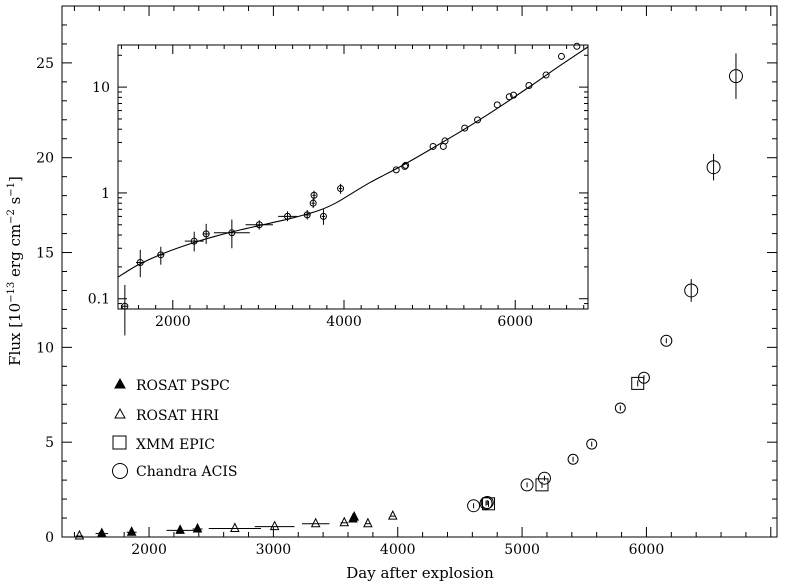 The image size is (785, 583). Describe the element at coordinates (542, 485) in the screenshot. I see `data-point-open-square` at that location.